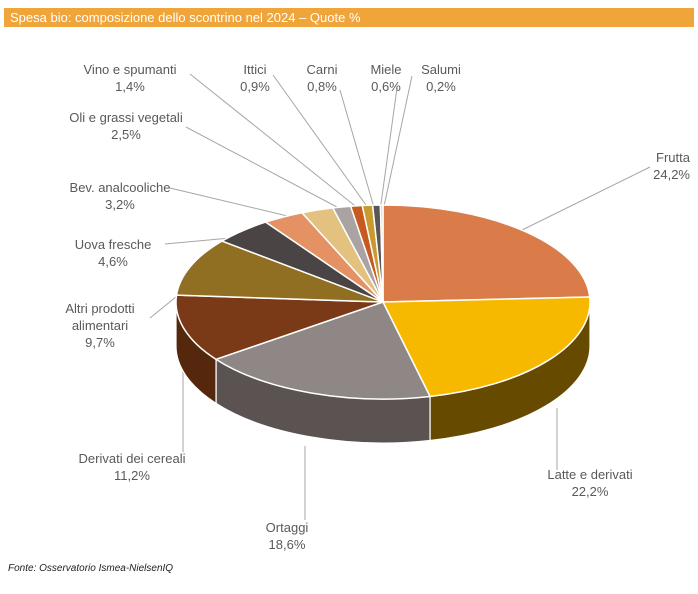  I want to click on label-value: 0,6%, so click(386, 86).